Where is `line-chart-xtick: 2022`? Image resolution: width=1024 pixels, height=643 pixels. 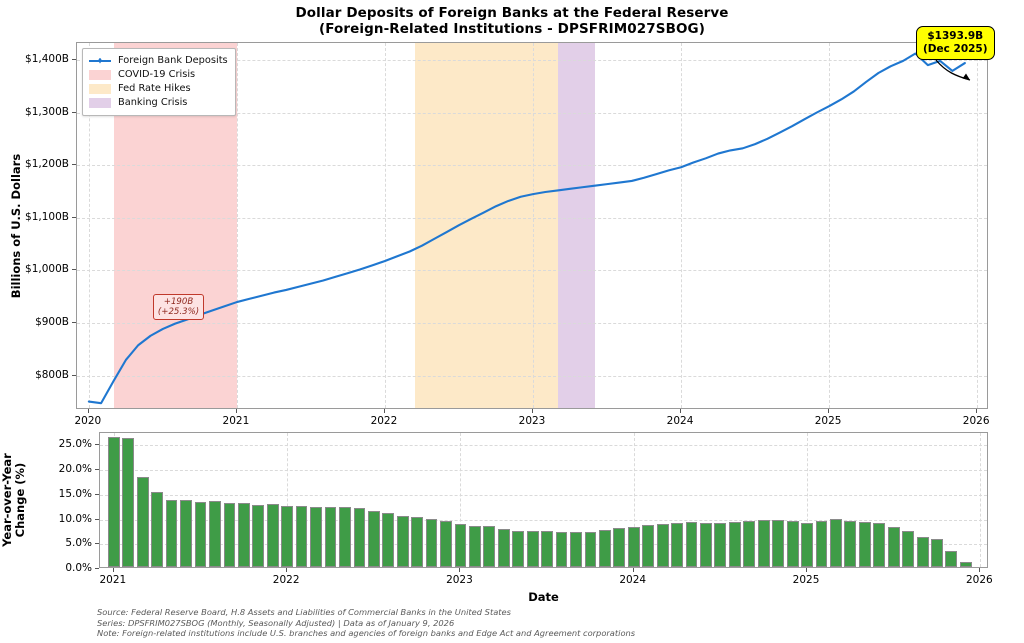
line-chart-xtick: 2022 is located at coordinates (384, 421).